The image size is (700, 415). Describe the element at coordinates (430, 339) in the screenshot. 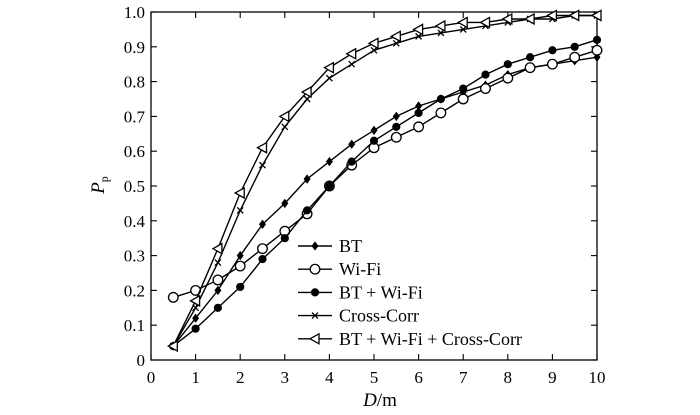

I see `legend-label: BT + Wi-Fi + Cross-Corr` at that location.